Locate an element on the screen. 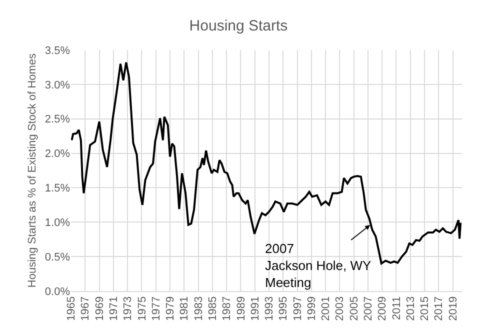 The width and height of the screenshot is (477, 333). x-tick-label: 2001 is located at coordinates (326, 308).